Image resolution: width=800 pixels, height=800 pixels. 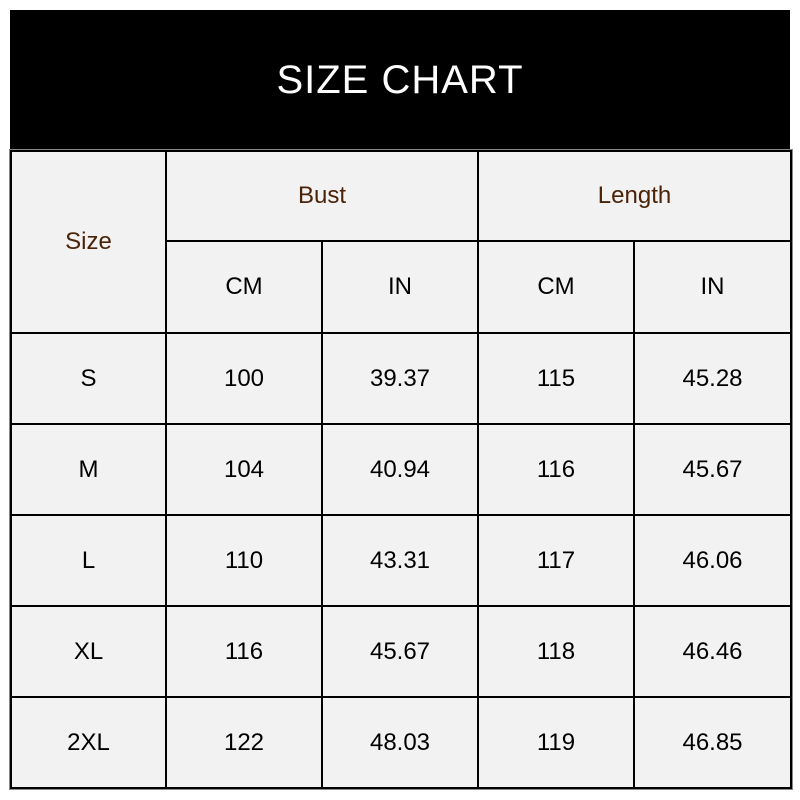 What do you see at coordinates (712, 469) in the screenshot?
I see `length-in-cell: 45.67` at bounding box center [712, 469].